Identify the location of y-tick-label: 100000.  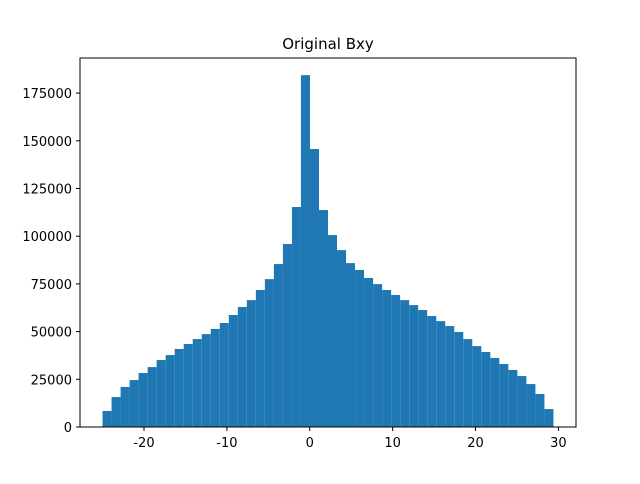
(47, 237).